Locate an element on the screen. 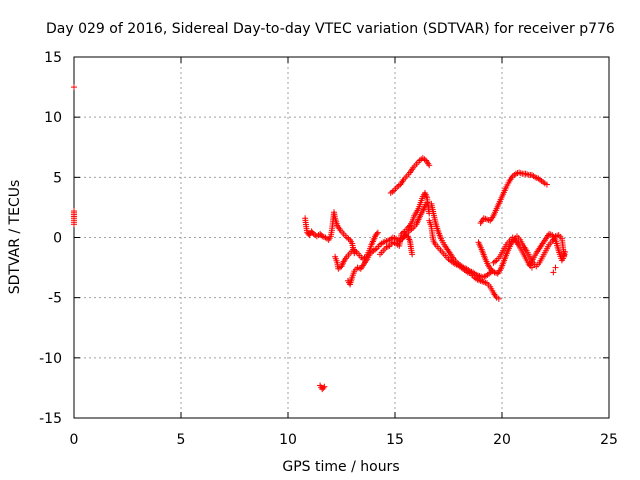  x-axis-label: GPS time / hours is located at coordinates (340, 467).